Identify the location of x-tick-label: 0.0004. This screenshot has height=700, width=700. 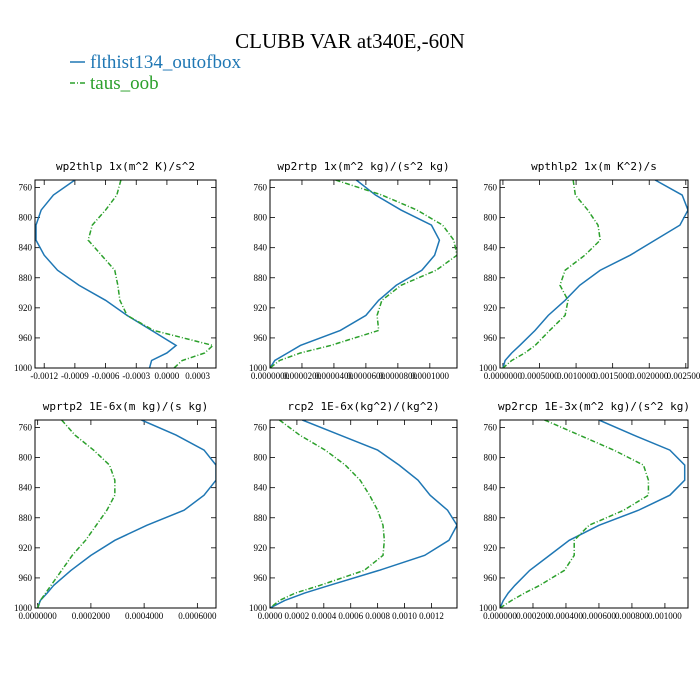
(323, 616).